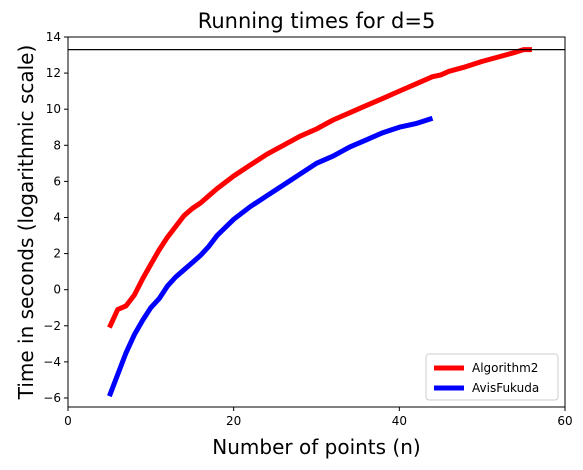 The height and width of the screenshot is (470, 583). What do you see at coordinates (53, 109) in the screenshot?
I see `y-tick-label: 10` at bounding box center [53, 109].